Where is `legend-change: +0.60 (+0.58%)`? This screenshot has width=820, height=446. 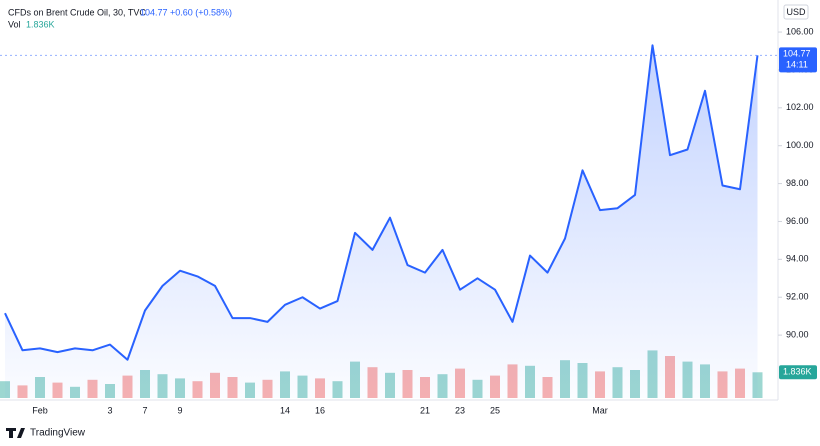 legend-change: +0.60 (+0.58%) is located at coordinates (201, 12).